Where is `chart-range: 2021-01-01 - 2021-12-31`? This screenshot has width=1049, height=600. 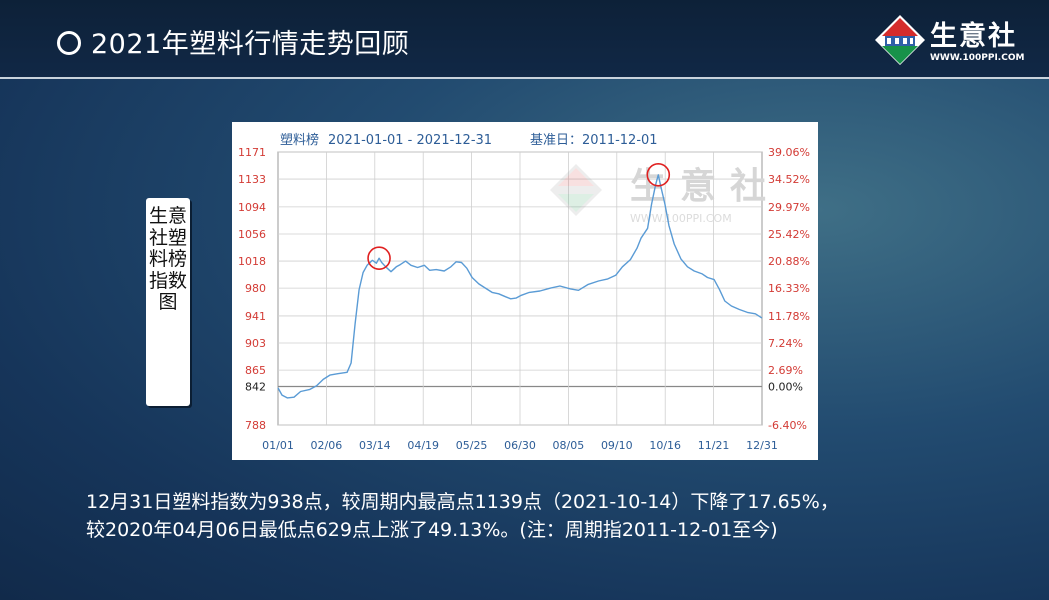
chart-range: 2021-01-01 - 2021-12-31 is located at coordinates (410, 140).